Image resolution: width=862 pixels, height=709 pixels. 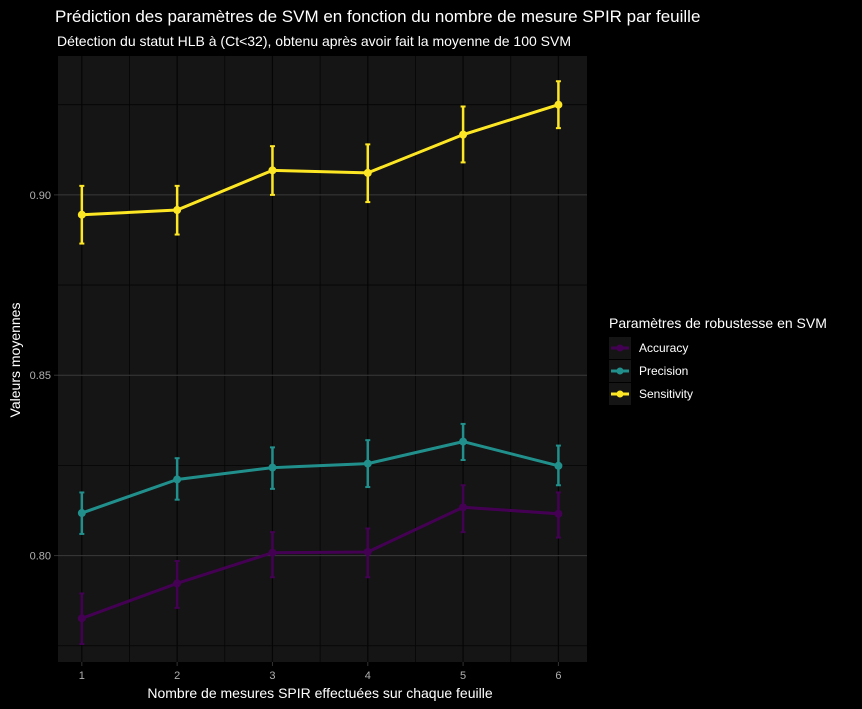 What do you see at coordinates (82, 676) in the screenshot?
I see `x-tick-label: 1` at bounding box center [82, 676].